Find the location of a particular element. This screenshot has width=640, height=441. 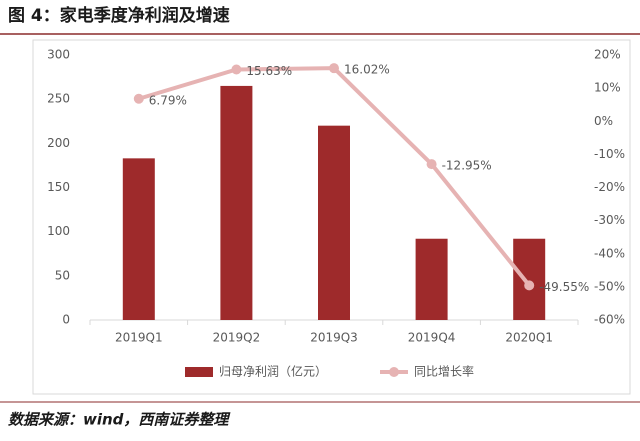

y2-tick-label: -20% is located at coordinates (609, 187).